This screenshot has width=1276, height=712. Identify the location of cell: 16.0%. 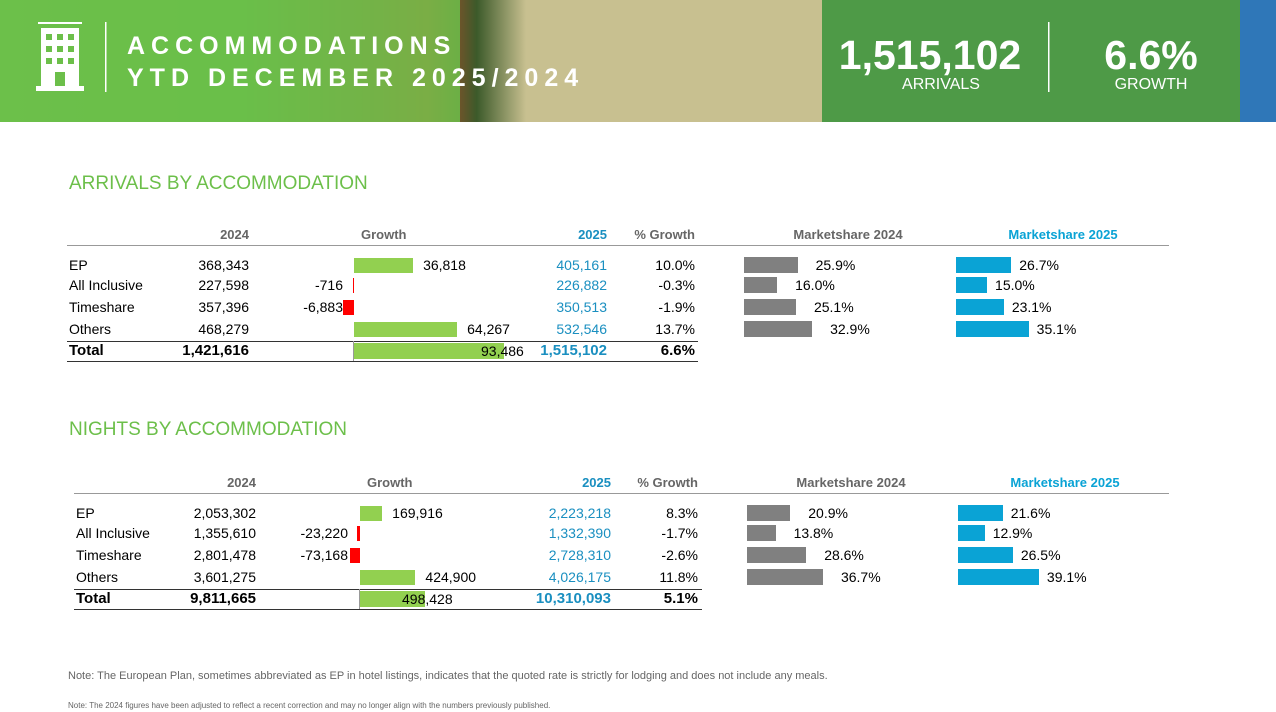
(815, 285).